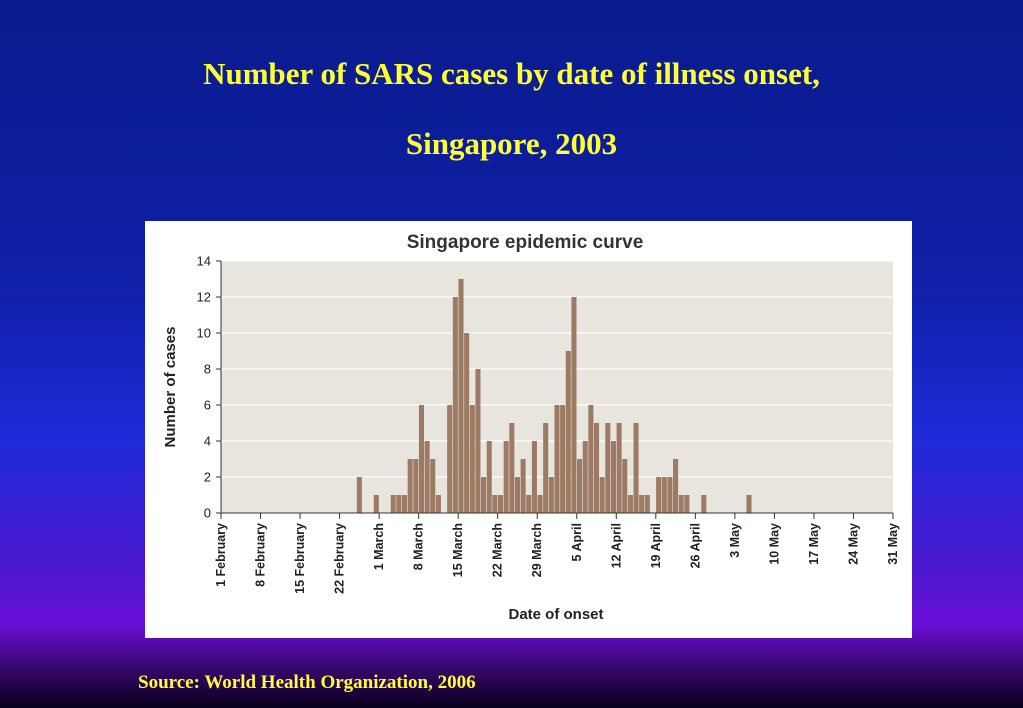 This screenshot has height=708, width=1023. I want to click on y-tick-label: 6, so click(207, 405).